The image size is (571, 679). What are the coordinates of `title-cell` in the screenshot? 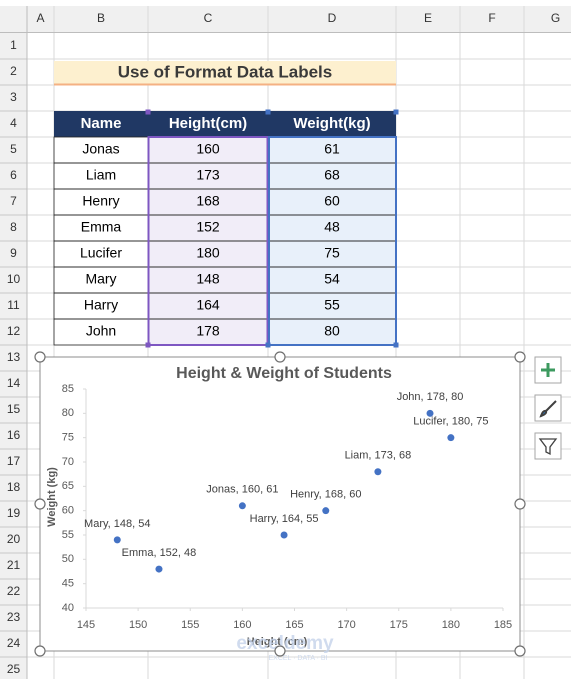 It's located at (225, 73).